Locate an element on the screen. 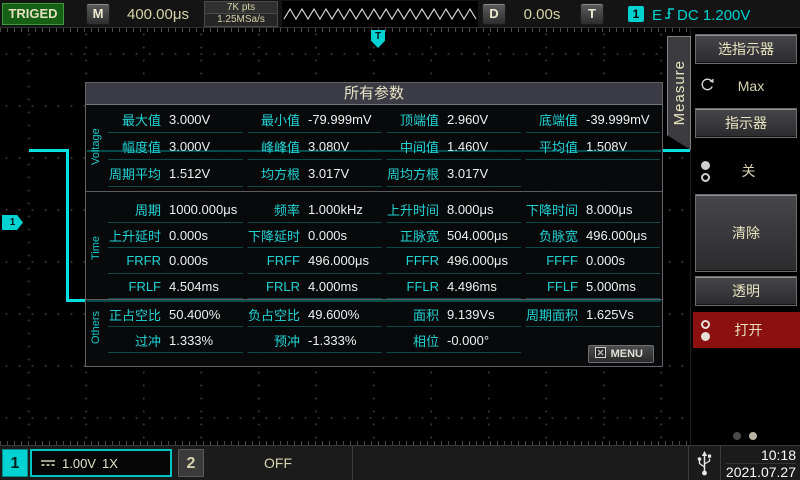 The image size is (800, 480). param-label: FFFF is located at coordinates (562, 261).